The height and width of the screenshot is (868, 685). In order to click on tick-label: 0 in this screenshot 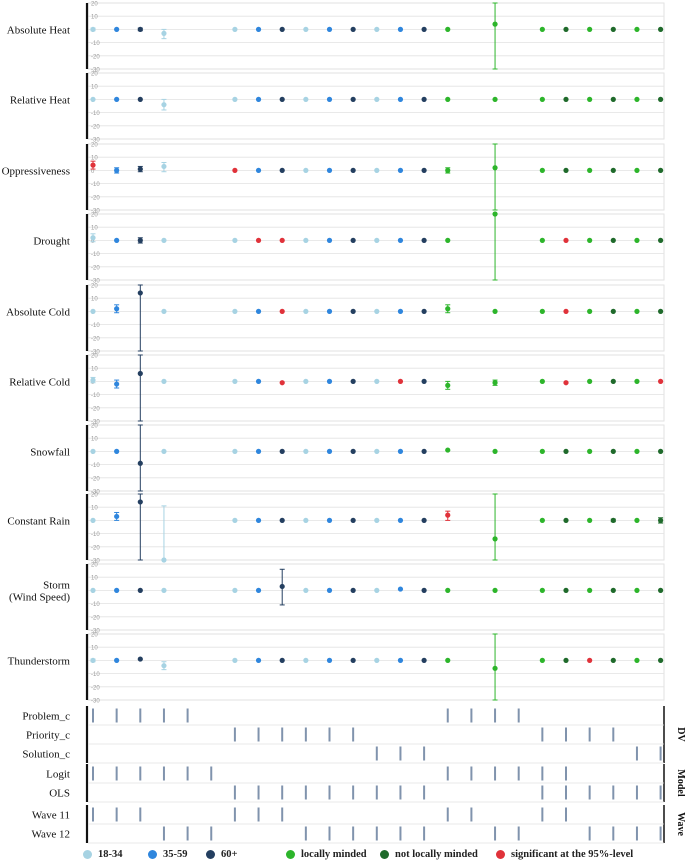, I will do `click(93, 172)`.